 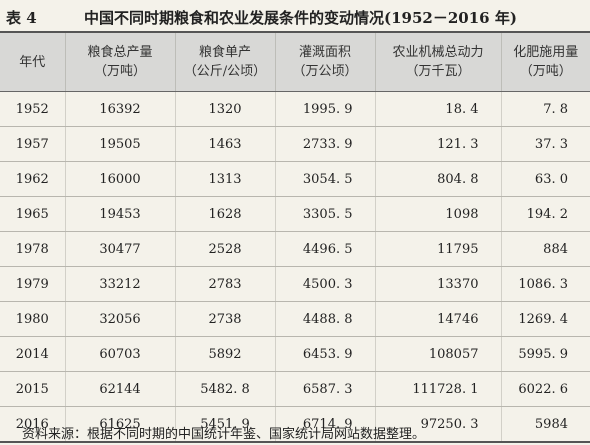 What do you see at coordinates (119, 61) in the screenshot?
I see `column-header: 粮食总产量 （万吨）` at bounding box center [119, 61].